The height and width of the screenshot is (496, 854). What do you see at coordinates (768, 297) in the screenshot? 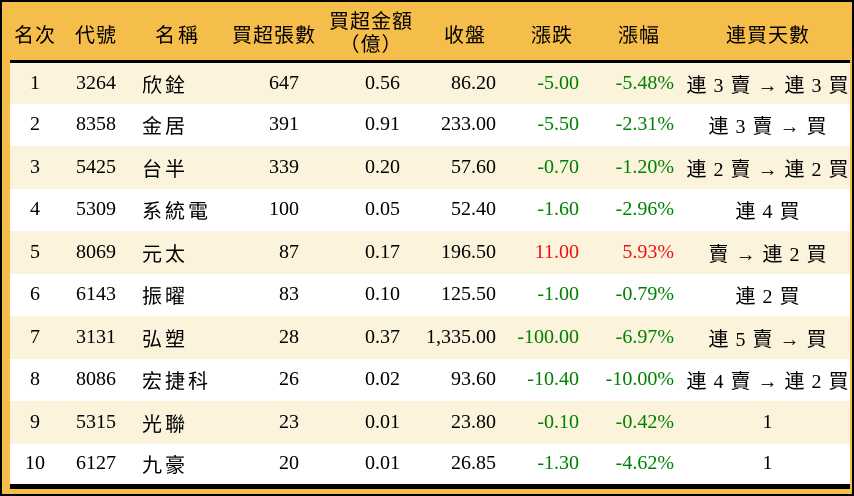
I see `cell-buy-streak: 連 2 買` at bounding box center [768, 297].